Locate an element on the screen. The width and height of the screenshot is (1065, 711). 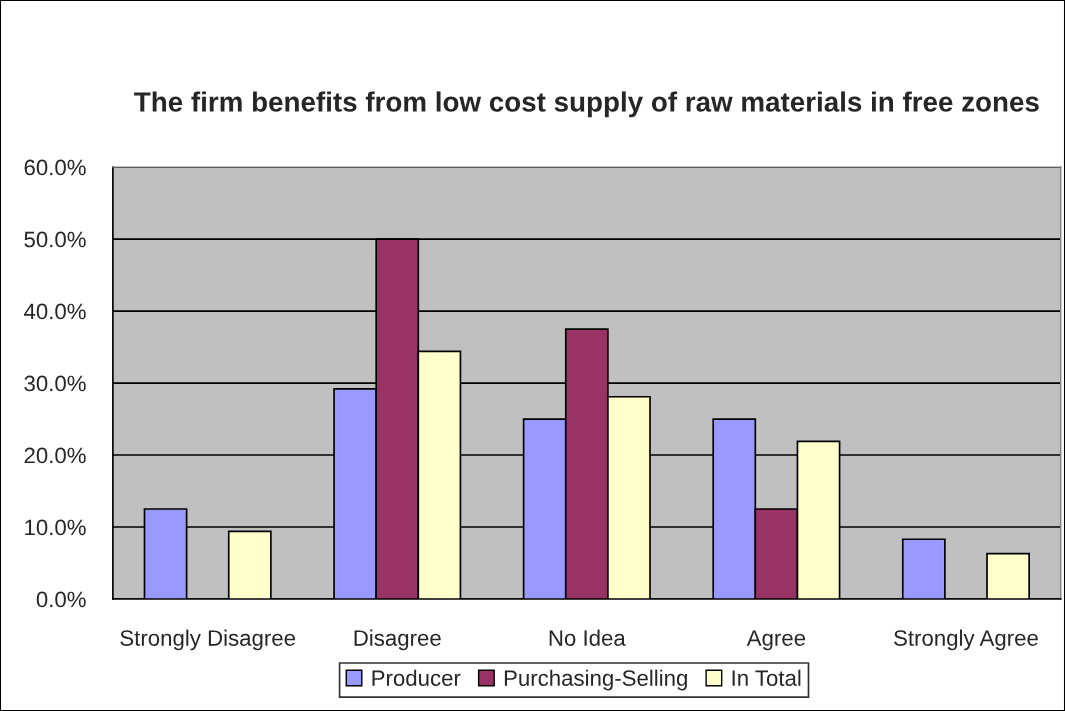
y-tick-label: 10.0% is located at coordinates (55, 527).